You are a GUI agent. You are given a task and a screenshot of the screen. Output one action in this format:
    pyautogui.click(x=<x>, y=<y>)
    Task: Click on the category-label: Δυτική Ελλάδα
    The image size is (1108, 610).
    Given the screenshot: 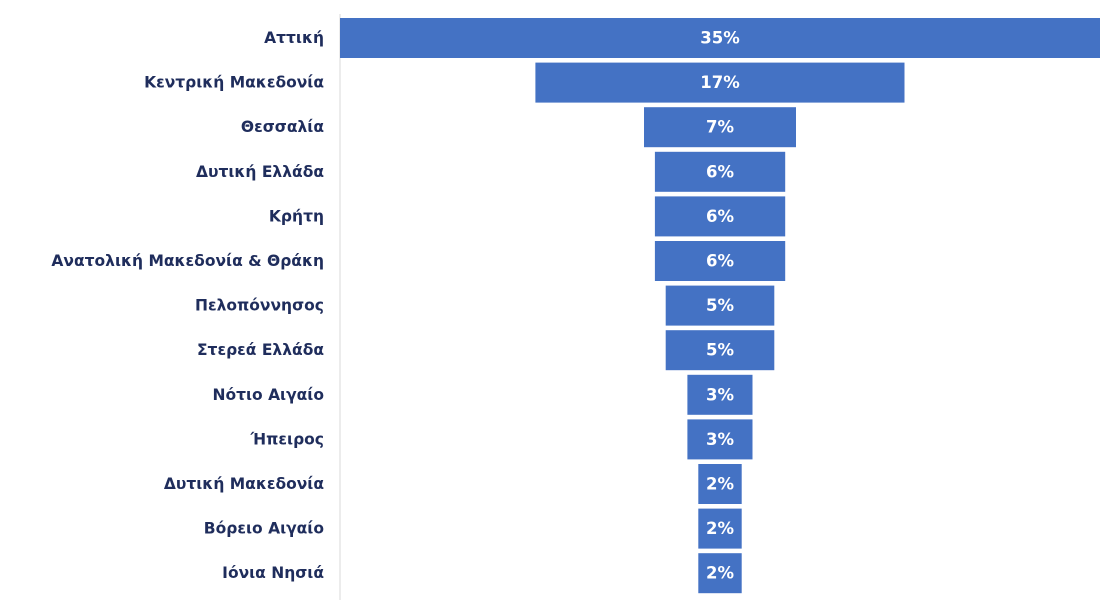 What is the action you would take?
    pyautogui.click(x=260, y=172)
    